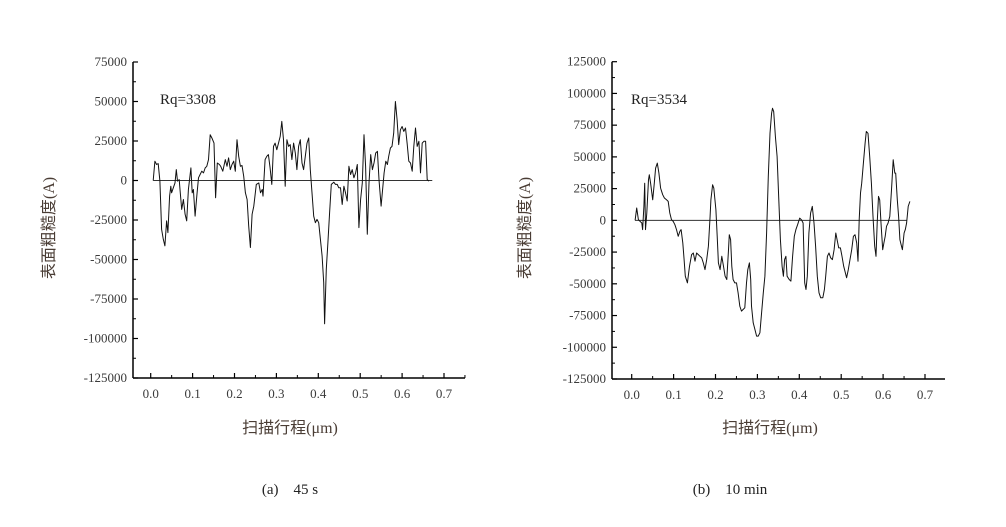 This screenshot has width=1006, height=527. Describe the element at coordinates (586, 92) in the screenshot. I see `y-tick-label: 100000` at that location.